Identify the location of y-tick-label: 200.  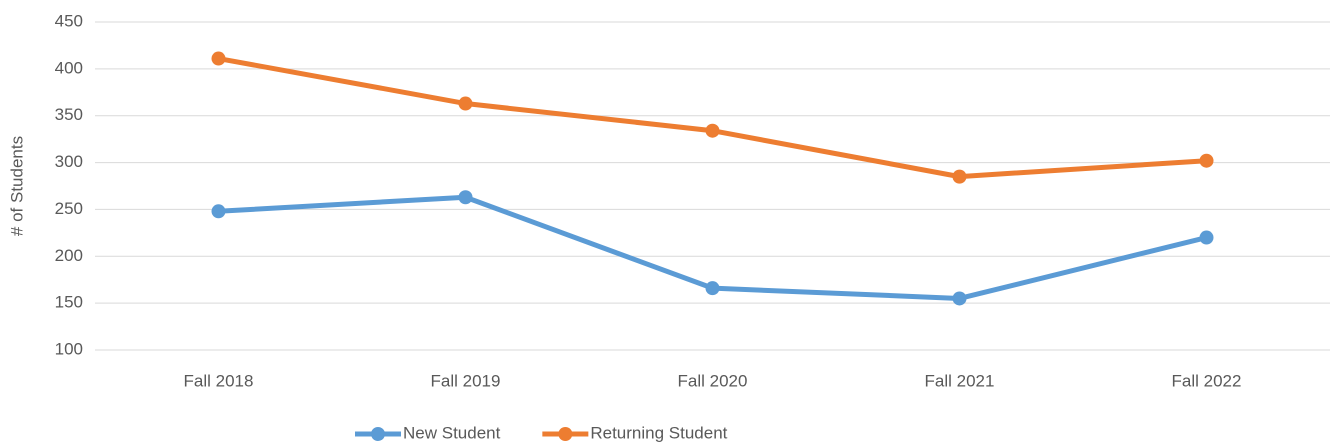
(69, 255).